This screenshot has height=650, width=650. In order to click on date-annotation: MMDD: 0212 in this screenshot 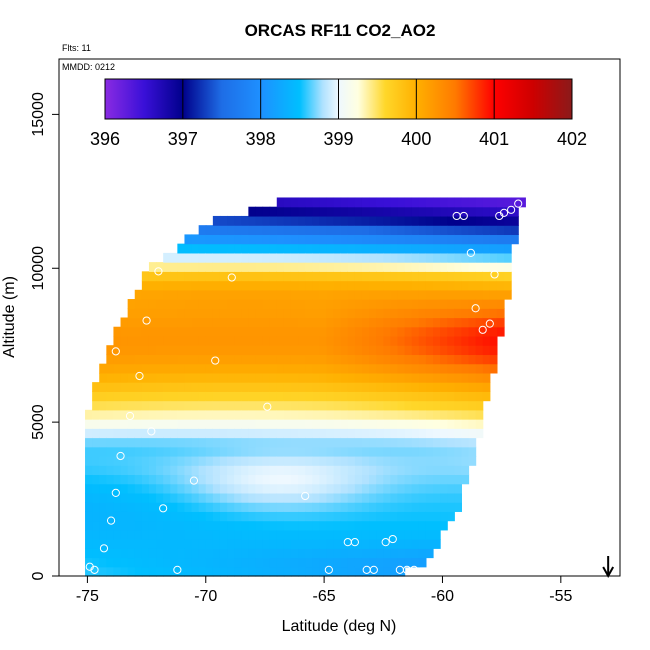, I will do `click(88, 67)`.